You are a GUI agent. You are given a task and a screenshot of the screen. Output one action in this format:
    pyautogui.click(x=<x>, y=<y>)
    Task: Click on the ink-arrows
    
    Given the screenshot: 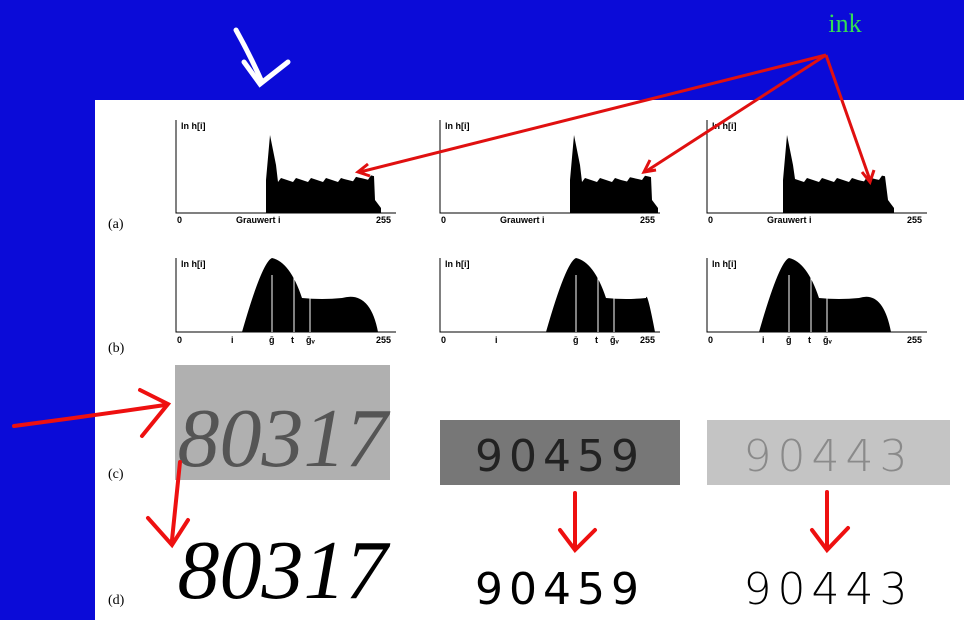 What is the action you would take?
    pyautogui.click(x=615, y=119)
    